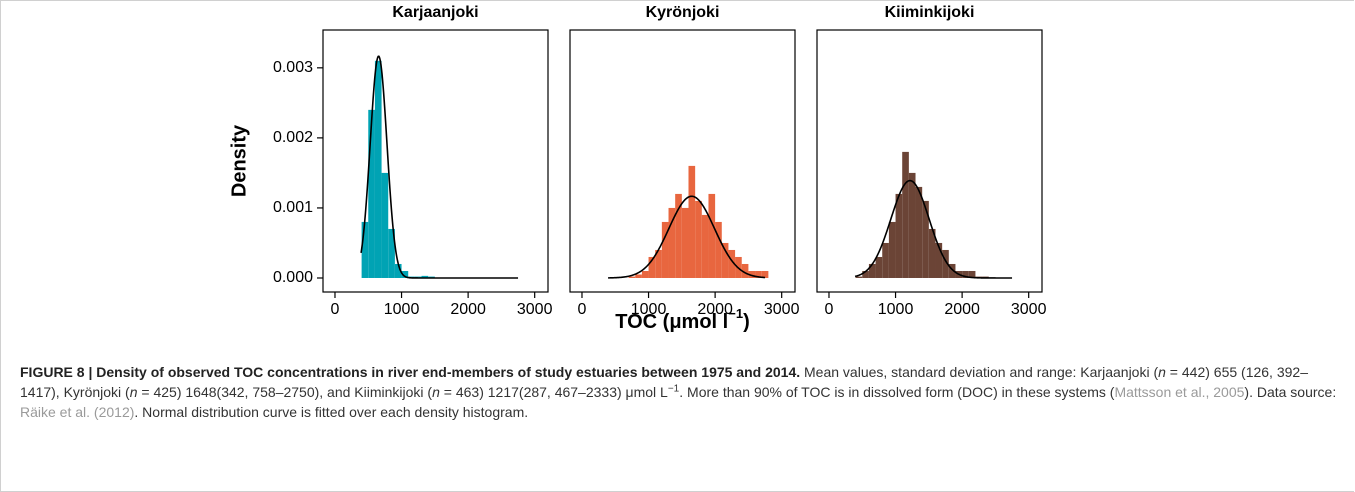 The height and width of the screenshot is (492, 1355). Describe the element at coordinates (293, 207) in the screenshot. I see `y-tick-label: 0.001` at that location.